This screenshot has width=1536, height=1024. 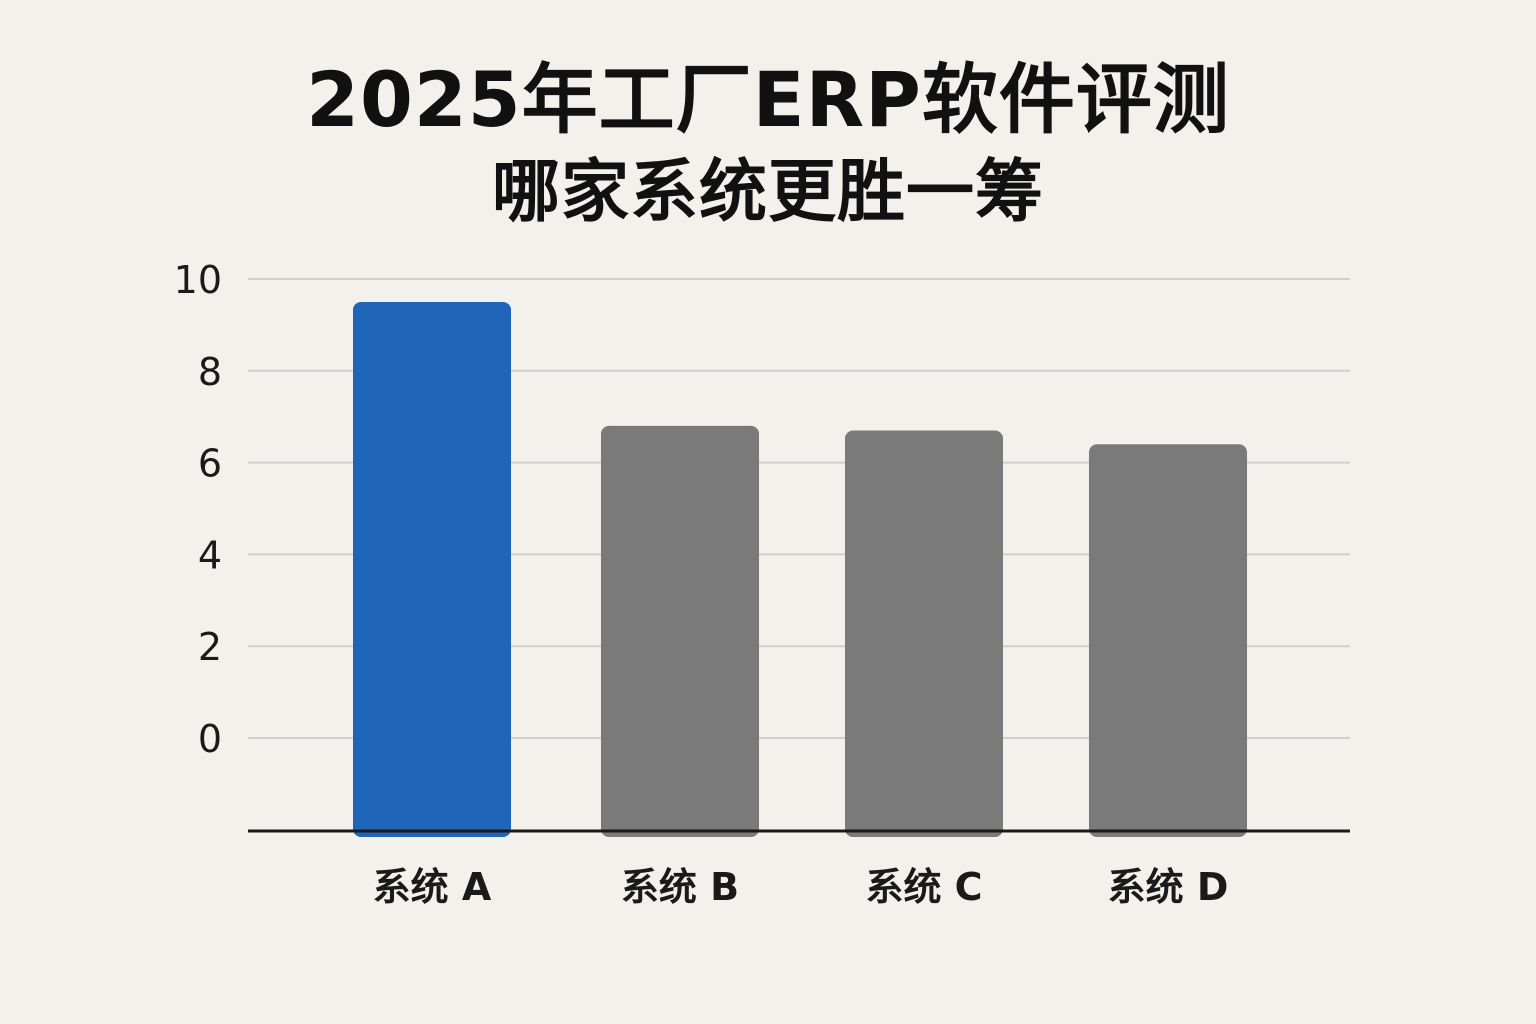 What do you see at coordinates (768, 99) in the screenshot?
I see `chart-title: 2025年工厂ERP软件评测` at bounding box center [768, 99].